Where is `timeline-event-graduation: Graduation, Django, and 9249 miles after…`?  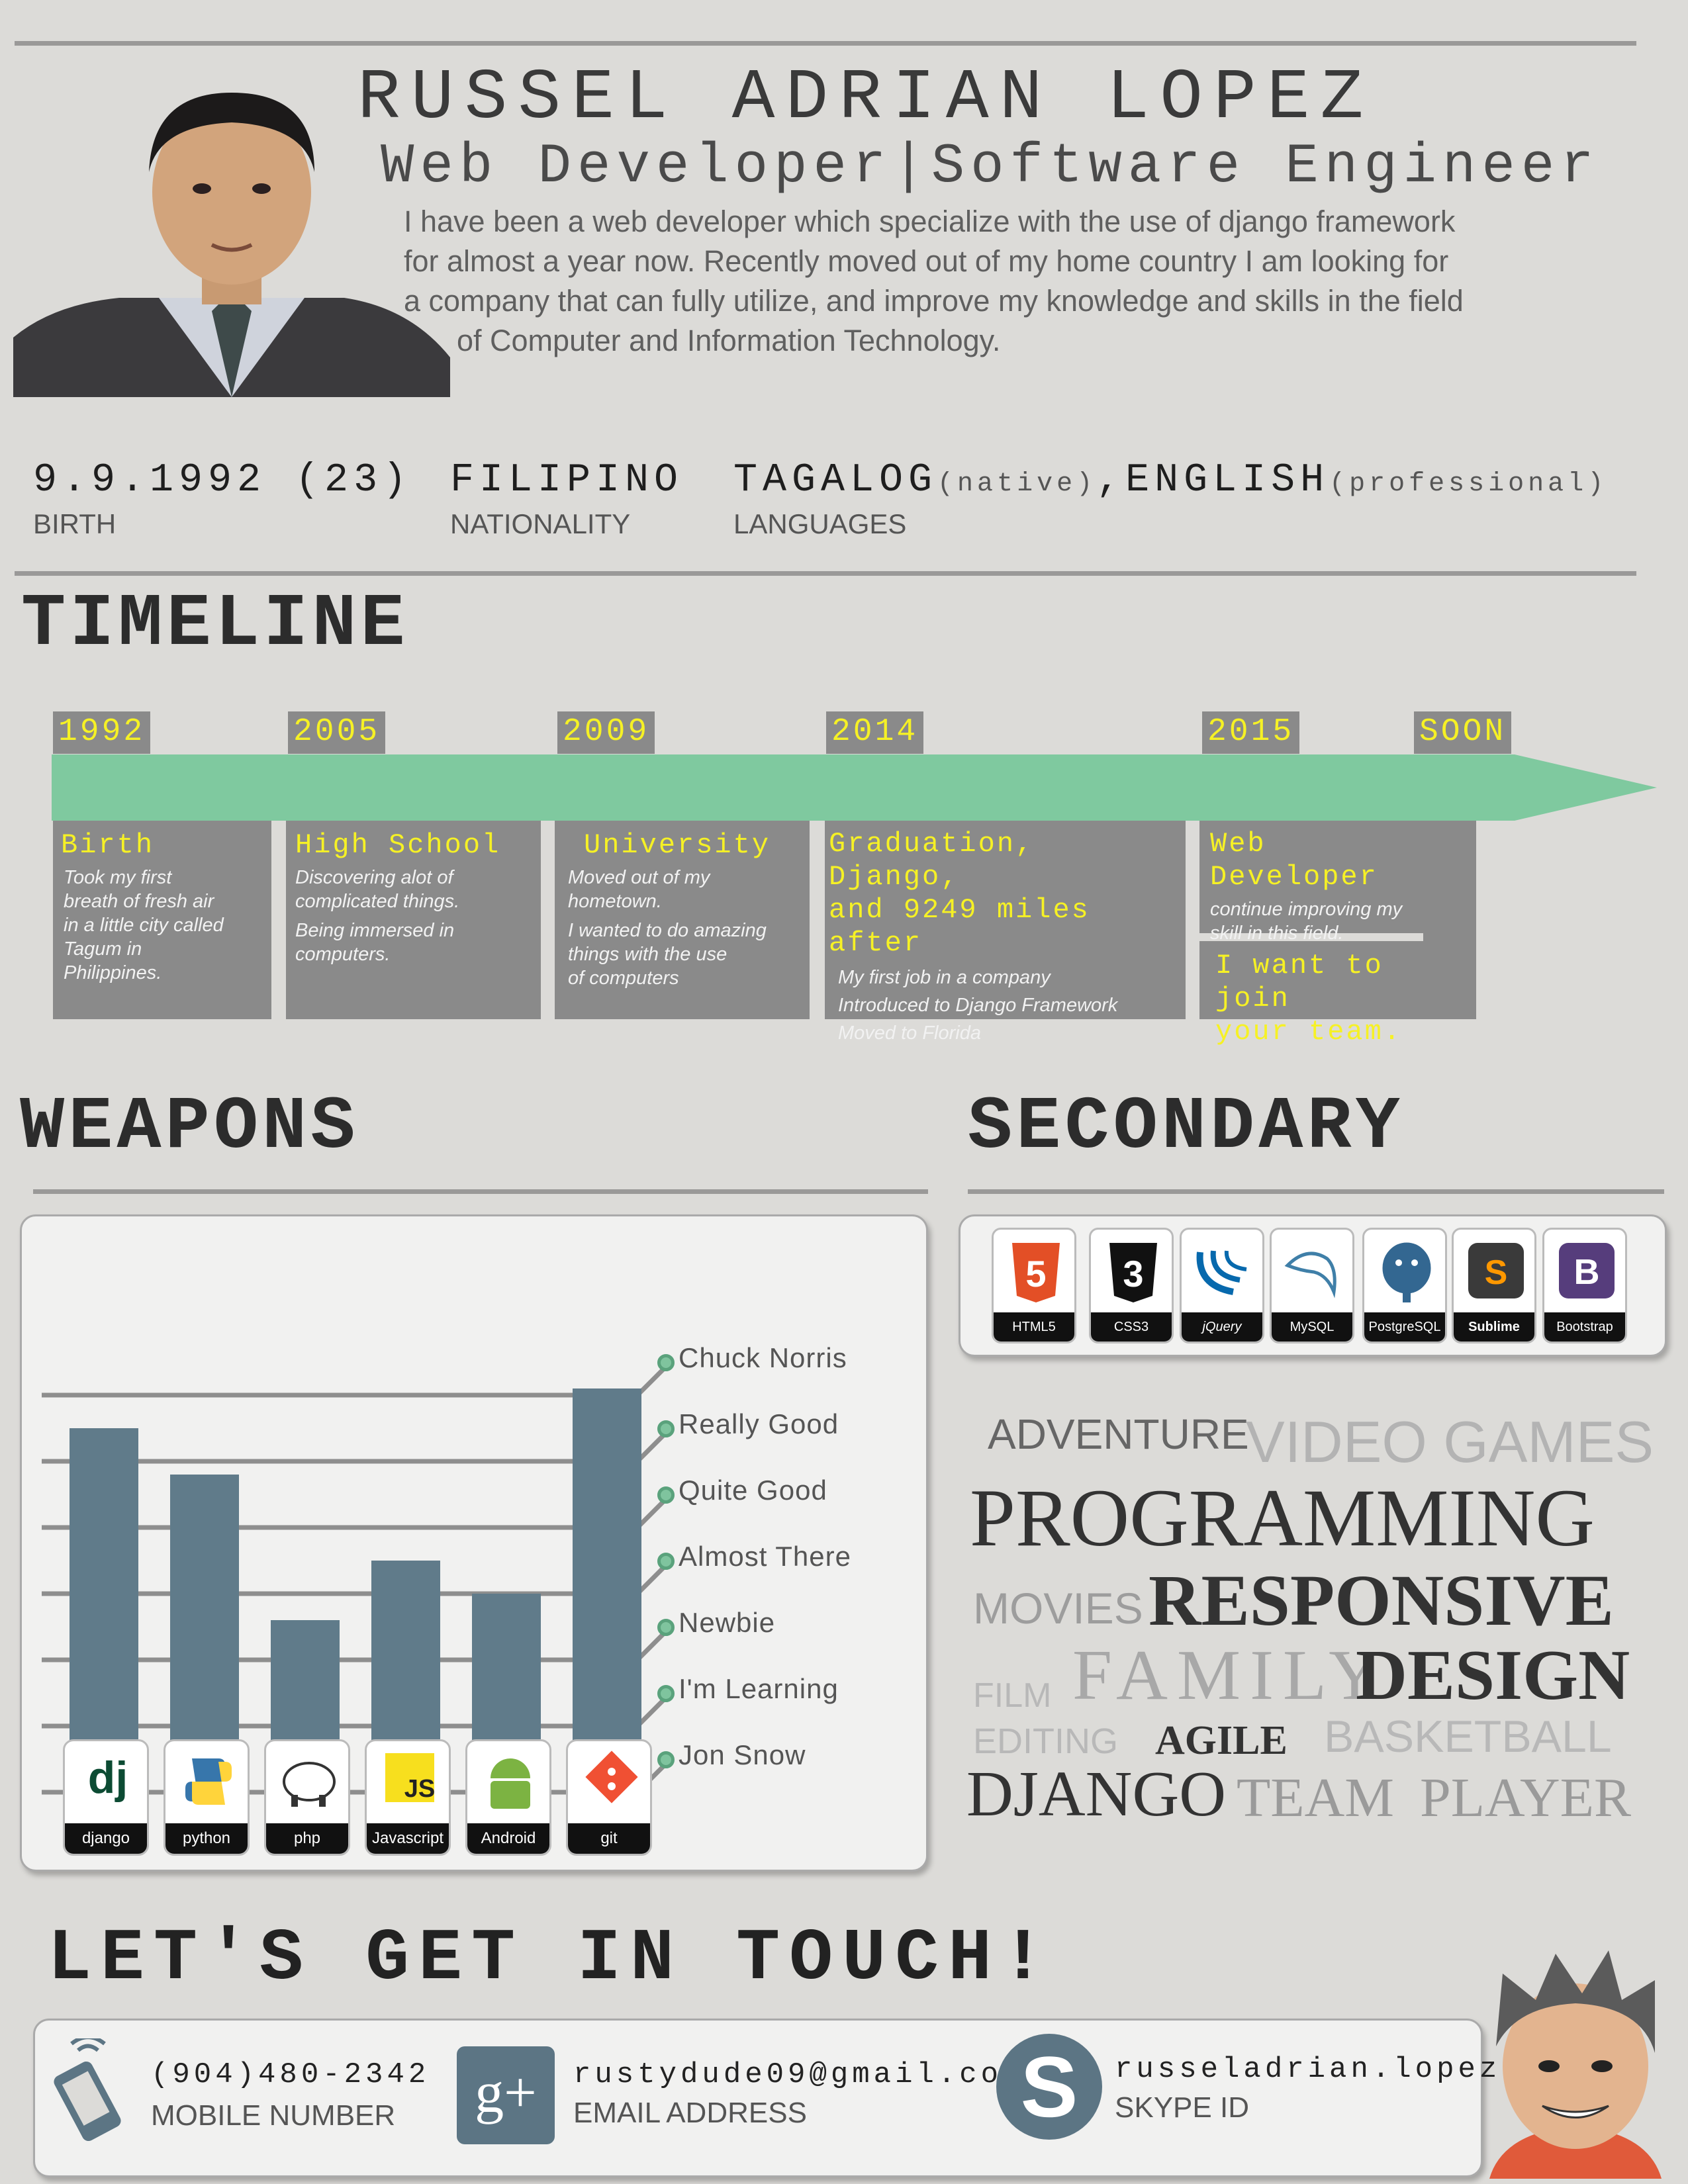
timeline-event-graduation: Graduation, Django, and 9249 miles after… is located at coordinates (1005, 933).